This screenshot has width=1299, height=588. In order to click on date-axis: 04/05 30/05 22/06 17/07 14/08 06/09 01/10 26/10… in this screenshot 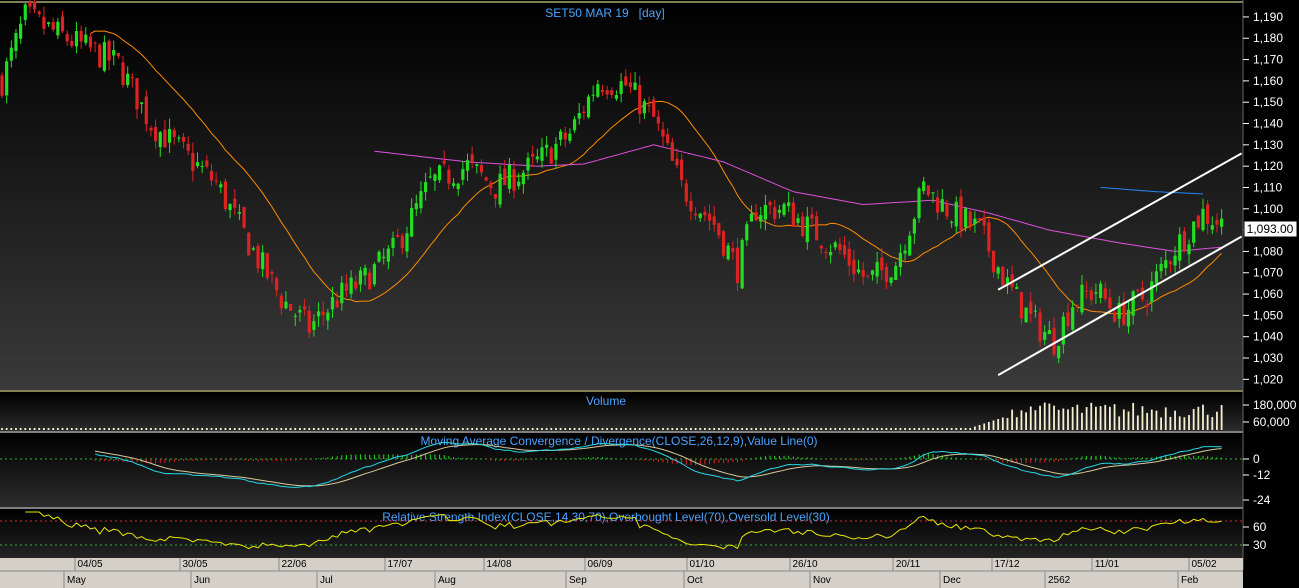, I will do `click(640, 573)`.